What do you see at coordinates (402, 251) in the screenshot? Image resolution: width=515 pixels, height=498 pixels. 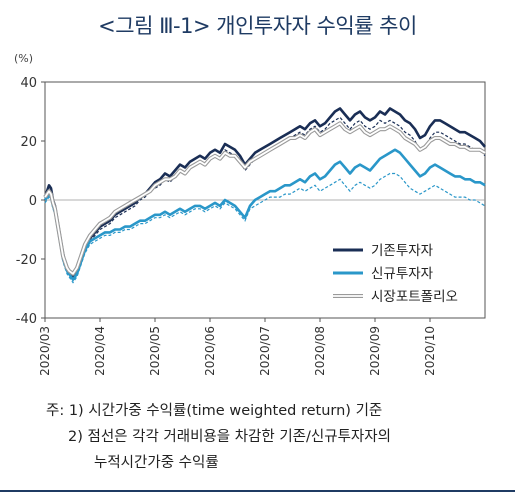 I see `legend-label: 기존투자자` at bounding box center [402, 251].